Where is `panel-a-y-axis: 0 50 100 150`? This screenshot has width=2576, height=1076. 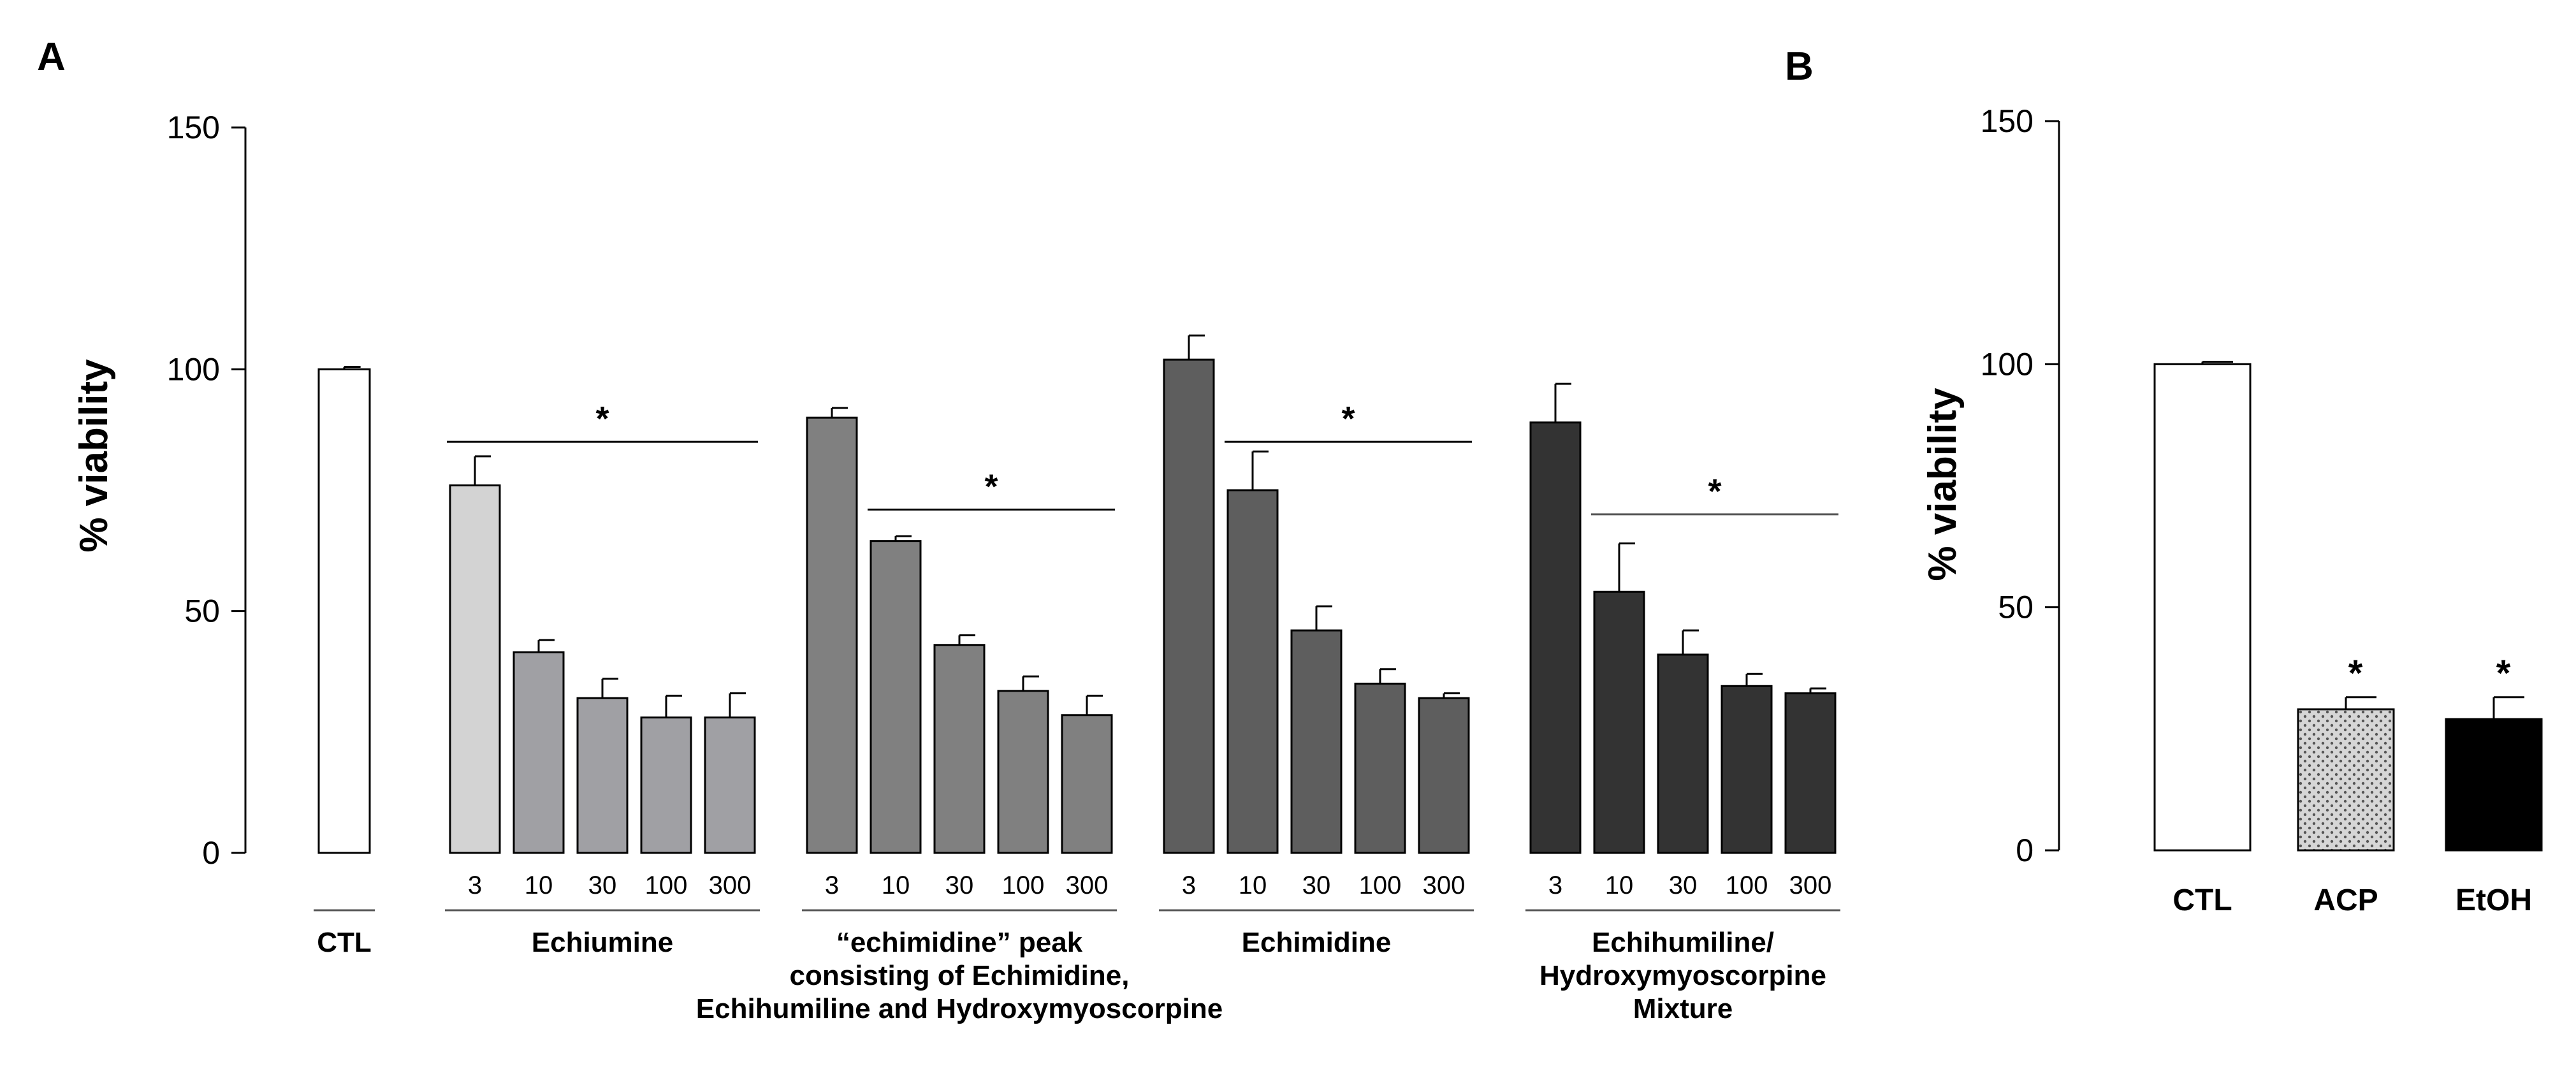 panel-a-y-axis: 0 50 100 150 is located at coordinates (207, 490).